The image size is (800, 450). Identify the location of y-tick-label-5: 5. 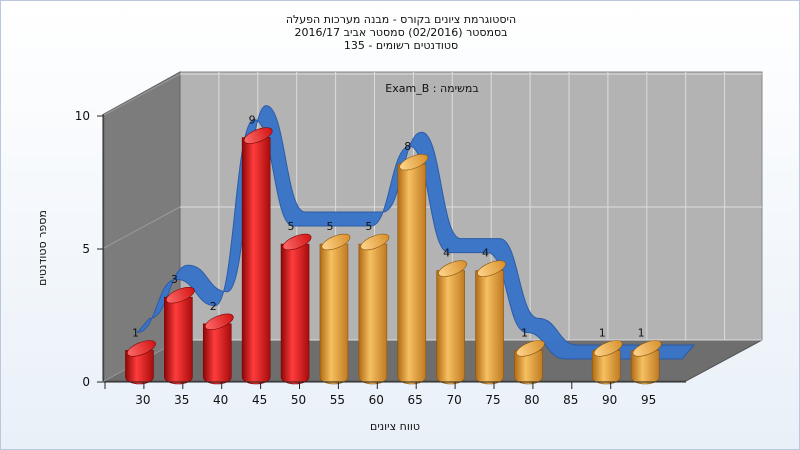
(86, 249).